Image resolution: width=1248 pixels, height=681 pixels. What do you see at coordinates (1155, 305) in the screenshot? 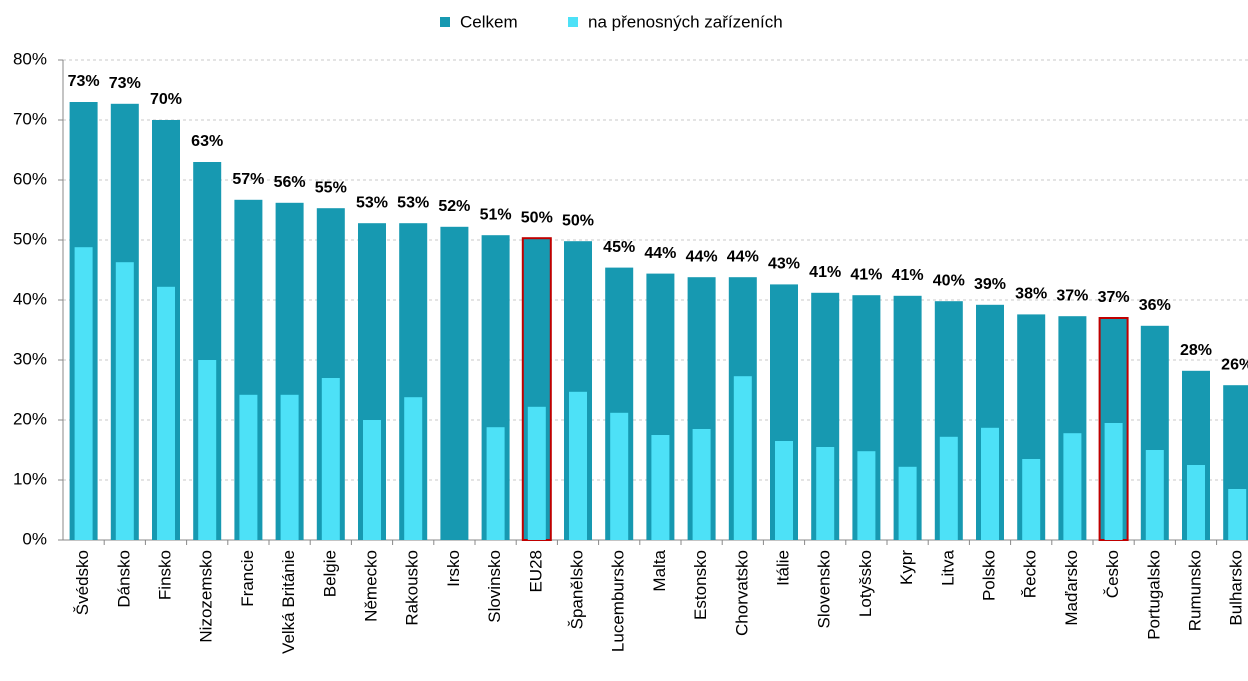
I see `value-label: 36%` at bounding box center [1155, 305].